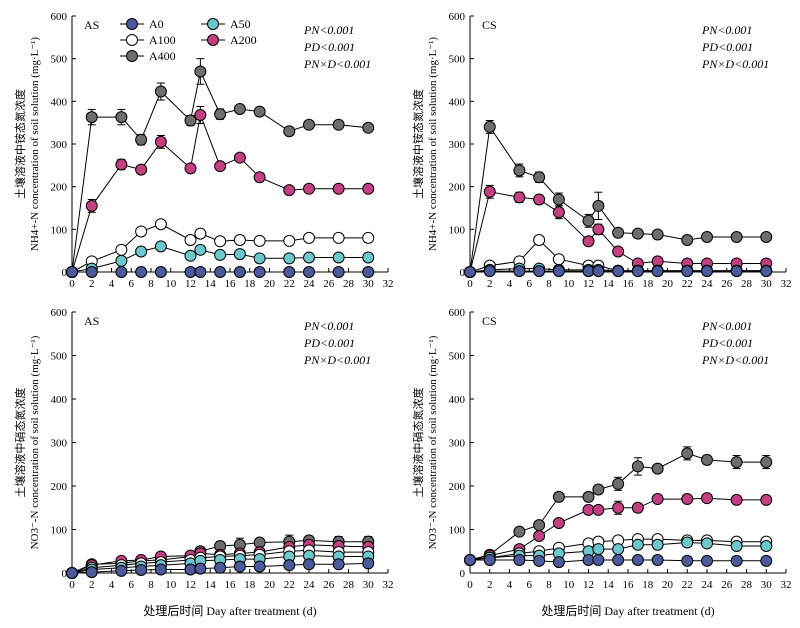 Image resolution: width=800 pixels, height=628 pixels. I want to click on legend-item-A200: A200, so click(229, 40).